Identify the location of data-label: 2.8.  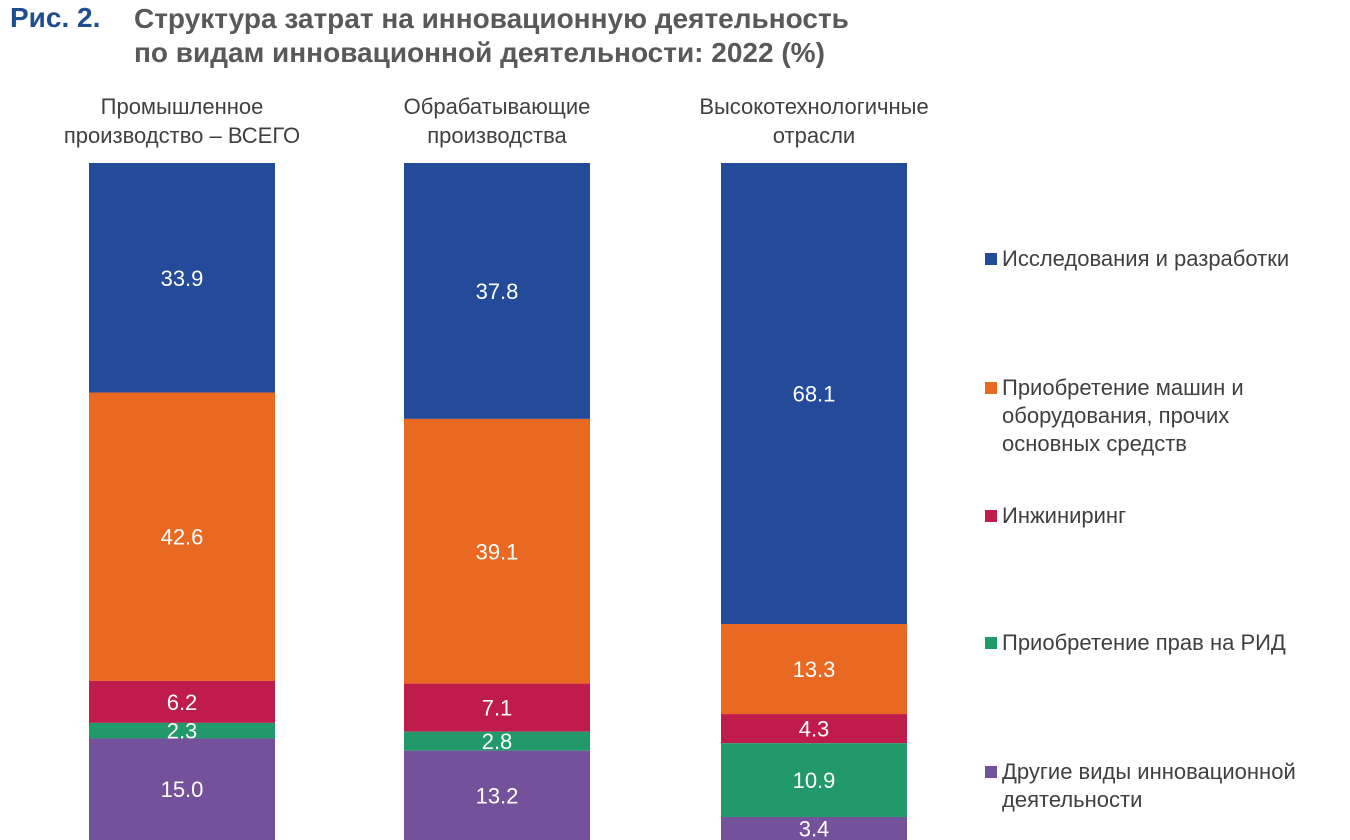
(497, 741).